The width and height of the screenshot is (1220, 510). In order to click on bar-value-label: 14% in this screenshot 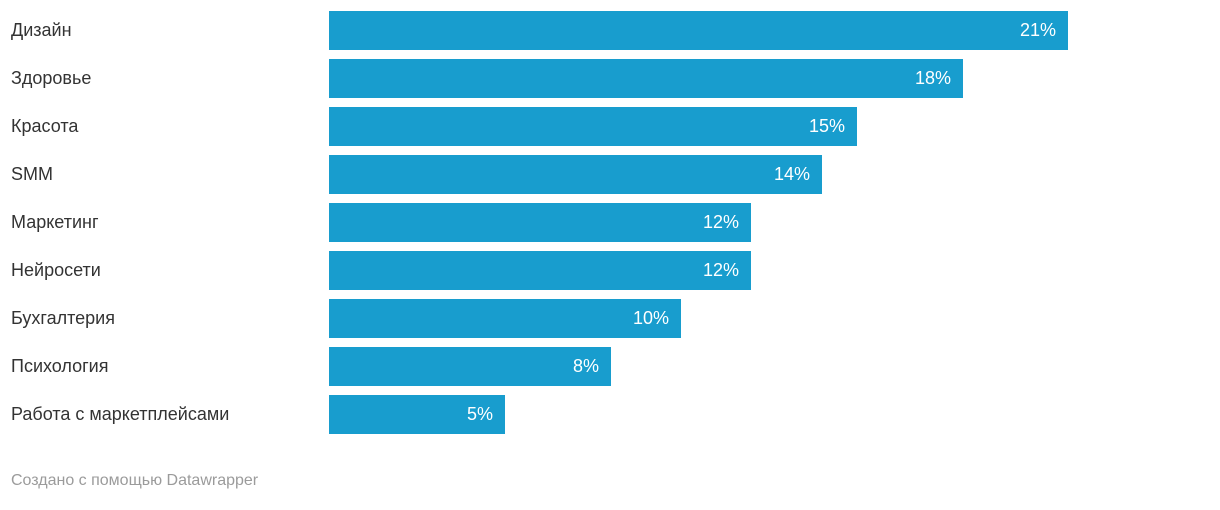, I will do `click(791, 174)`.